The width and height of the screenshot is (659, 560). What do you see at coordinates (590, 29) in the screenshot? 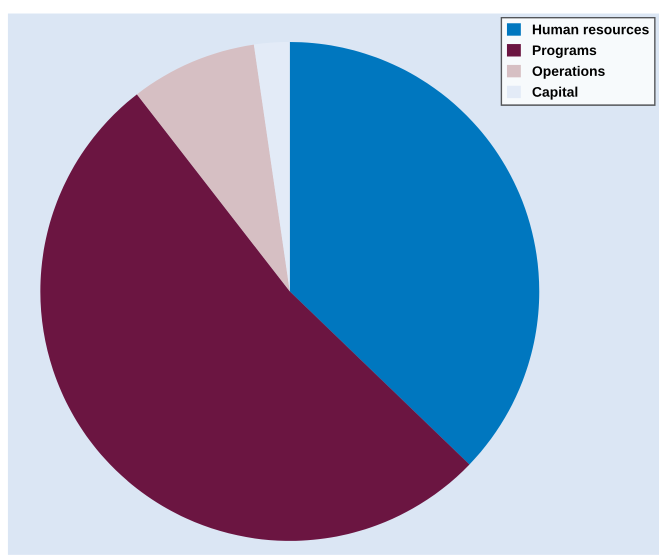
I see `legend-label: Human resources` at bounding box center [590, 29].